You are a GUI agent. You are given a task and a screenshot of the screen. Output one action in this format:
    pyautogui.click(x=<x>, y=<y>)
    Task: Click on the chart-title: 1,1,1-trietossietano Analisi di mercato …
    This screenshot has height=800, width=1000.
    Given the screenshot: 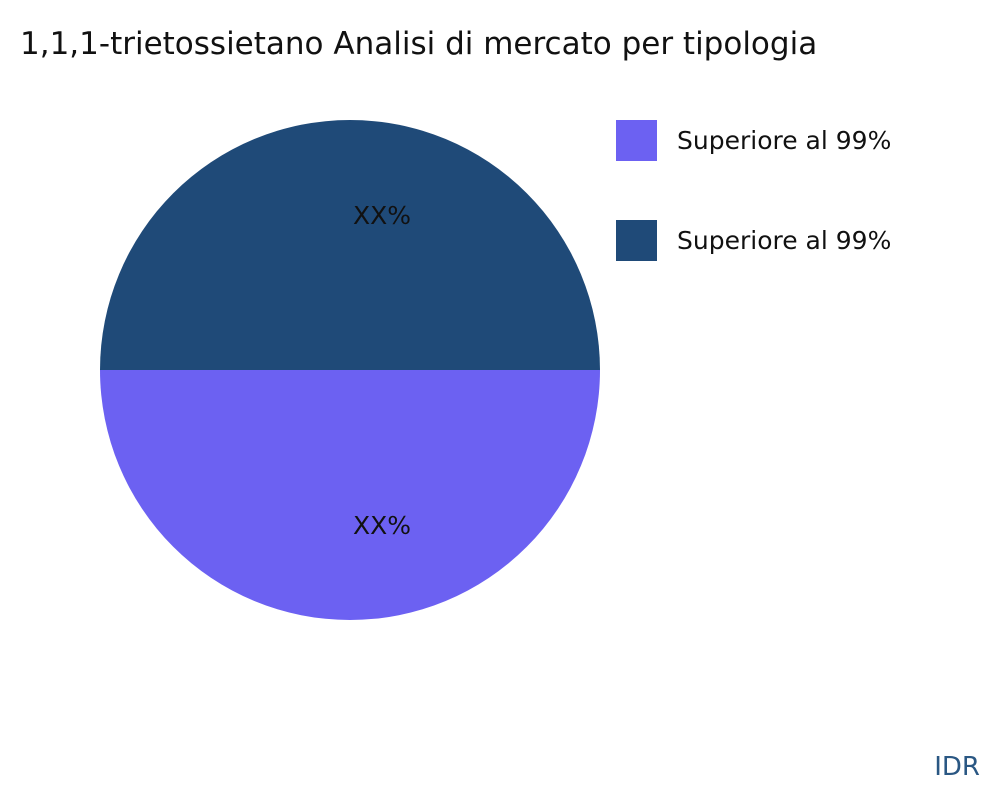 What is the action you would take?
    pyautogui.click(x=419, y=44)
    